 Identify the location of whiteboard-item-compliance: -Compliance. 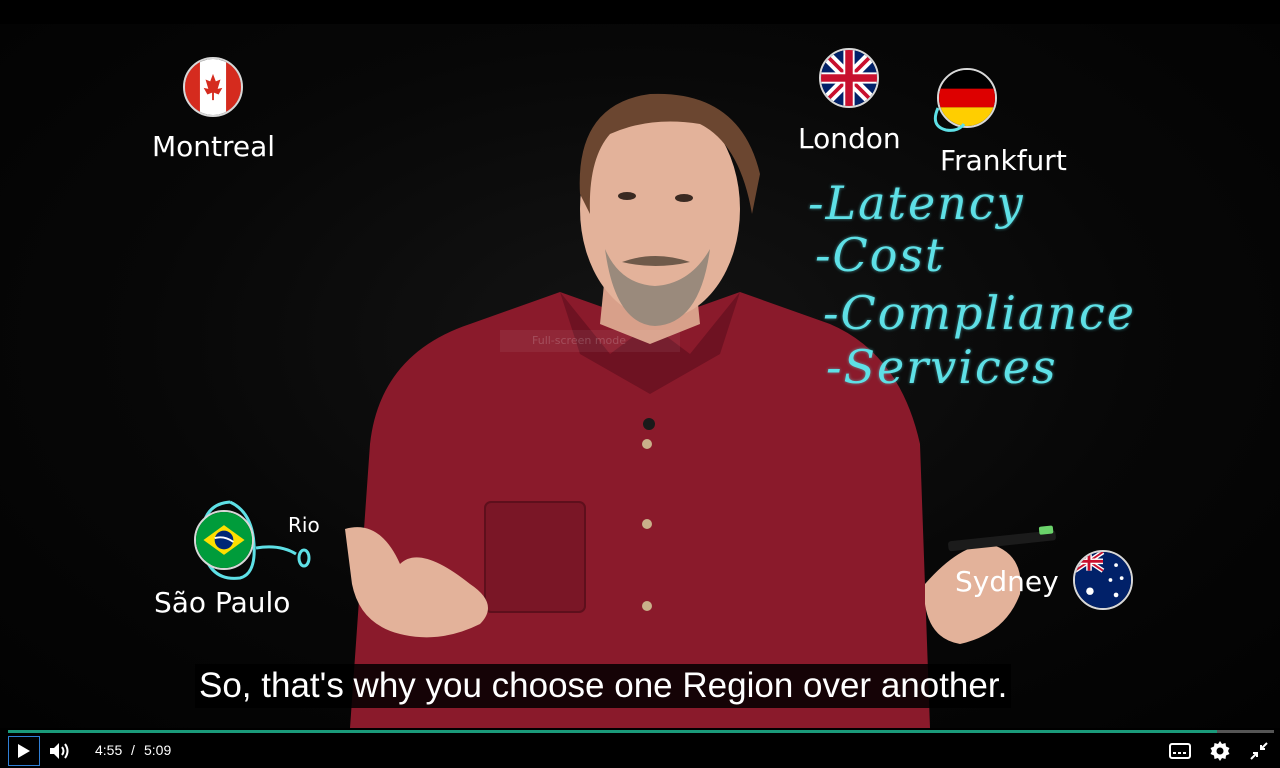
(979, 313).